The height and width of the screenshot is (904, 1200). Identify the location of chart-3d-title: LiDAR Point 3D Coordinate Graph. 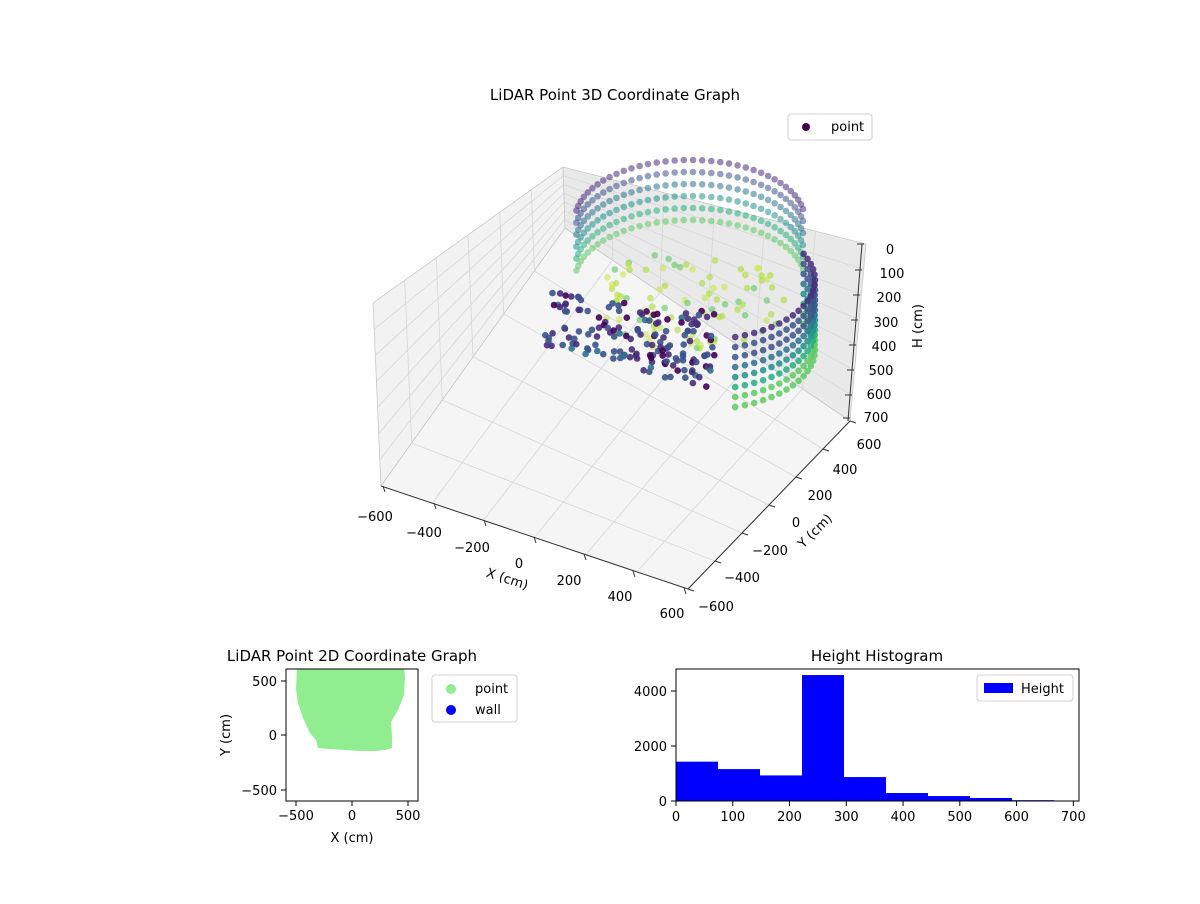
(615, 95).